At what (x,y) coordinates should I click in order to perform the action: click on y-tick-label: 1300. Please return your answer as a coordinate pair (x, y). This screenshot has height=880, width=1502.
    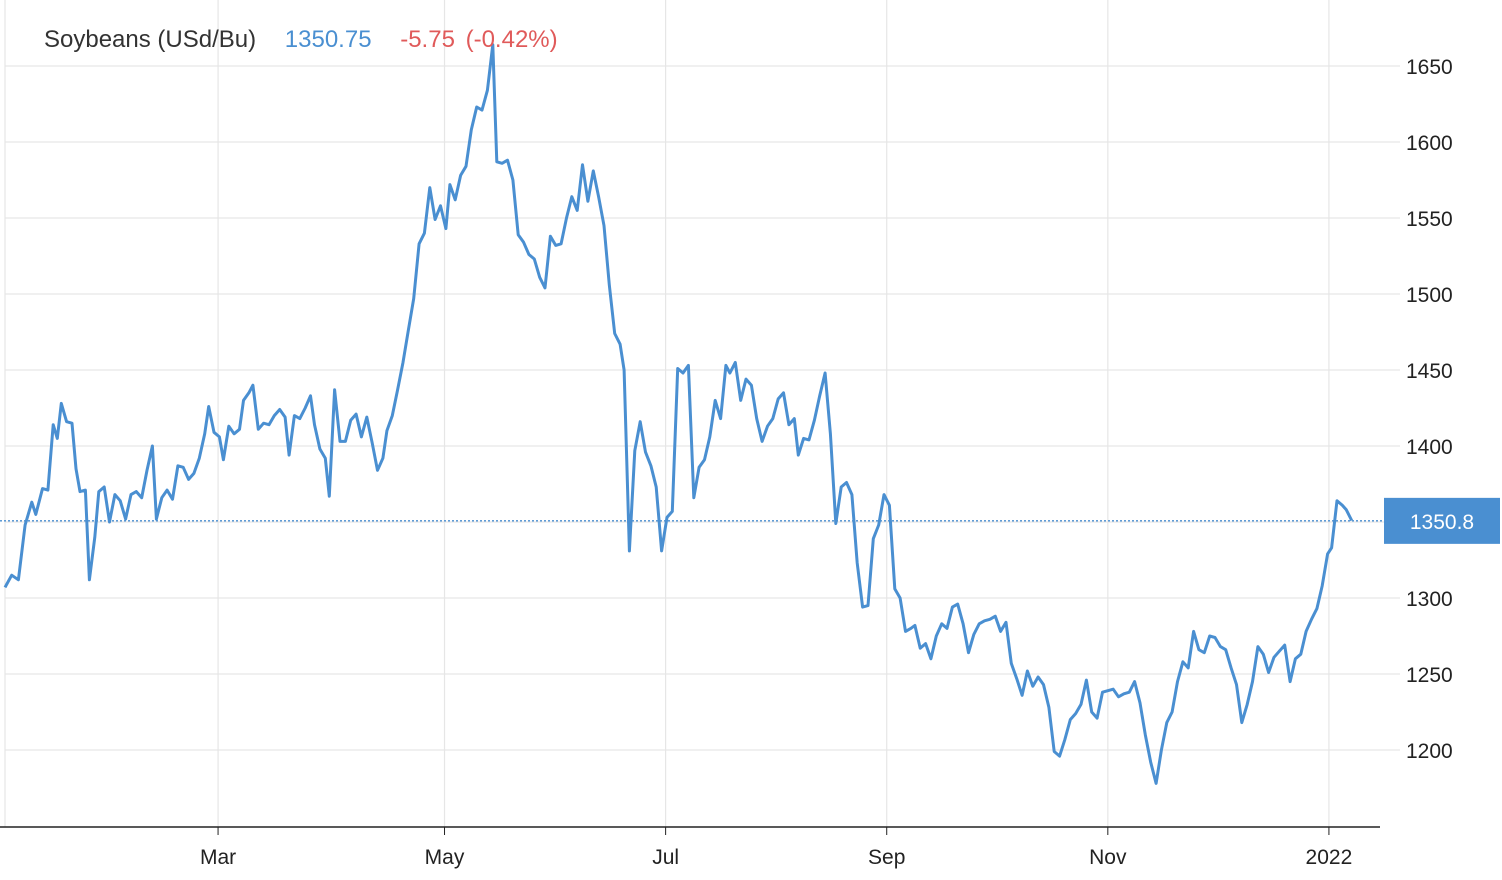
    Looking at the image, I should click on (1429, 599).